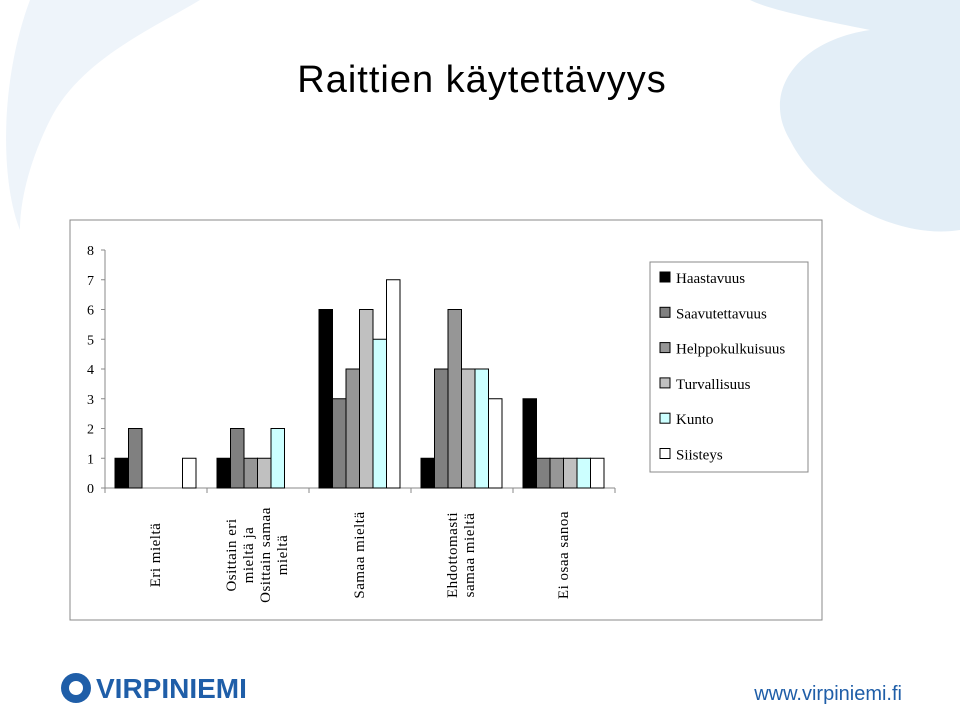 The height and width of the screenshot is (706, 960). What do you see at coordinates (481, 80) in the screenshot?
I see `chart-title: Raittien käytettävyys` at bounding box center [481, 80].